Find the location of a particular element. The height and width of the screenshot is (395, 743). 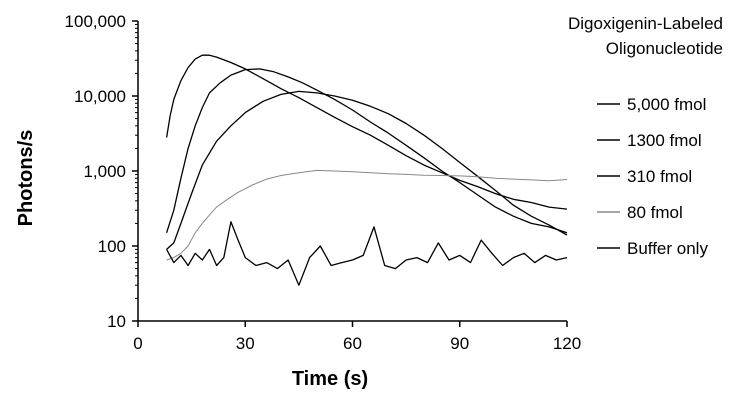

x-axis-title: Time (s) is located at coordinates (330, 379).